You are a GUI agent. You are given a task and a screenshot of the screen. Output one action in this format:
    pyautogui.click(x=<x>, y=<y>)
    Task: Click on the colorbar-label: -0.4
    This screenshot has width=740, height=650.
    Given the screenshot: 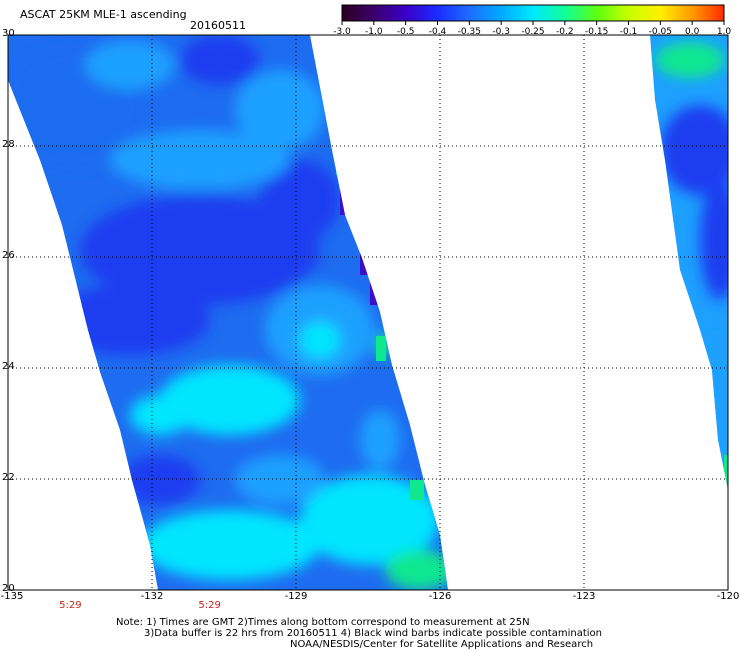 What is the action you would take?
    pyautogui.click(x=437, y=32)
    